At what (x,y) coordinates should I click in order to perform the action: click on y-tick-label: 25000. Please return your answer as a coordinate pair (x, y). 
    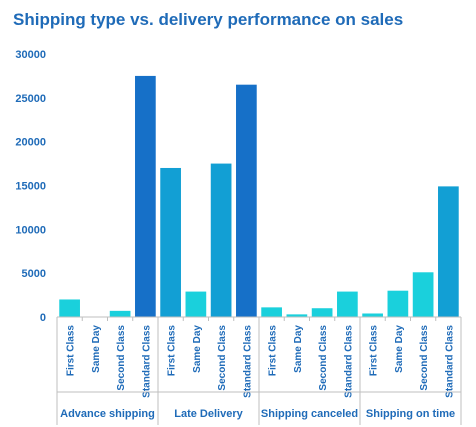
    Looking at the image, I should click on (30, 99).